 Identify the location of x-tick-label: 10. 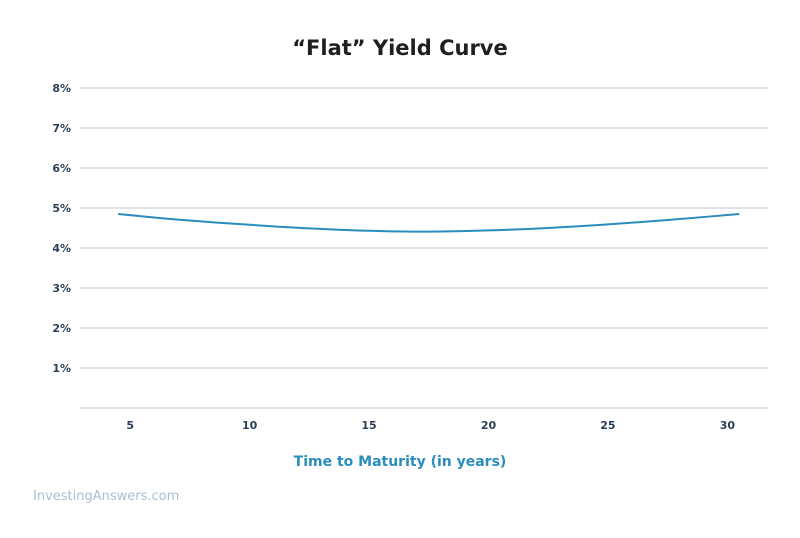
(250, 425).